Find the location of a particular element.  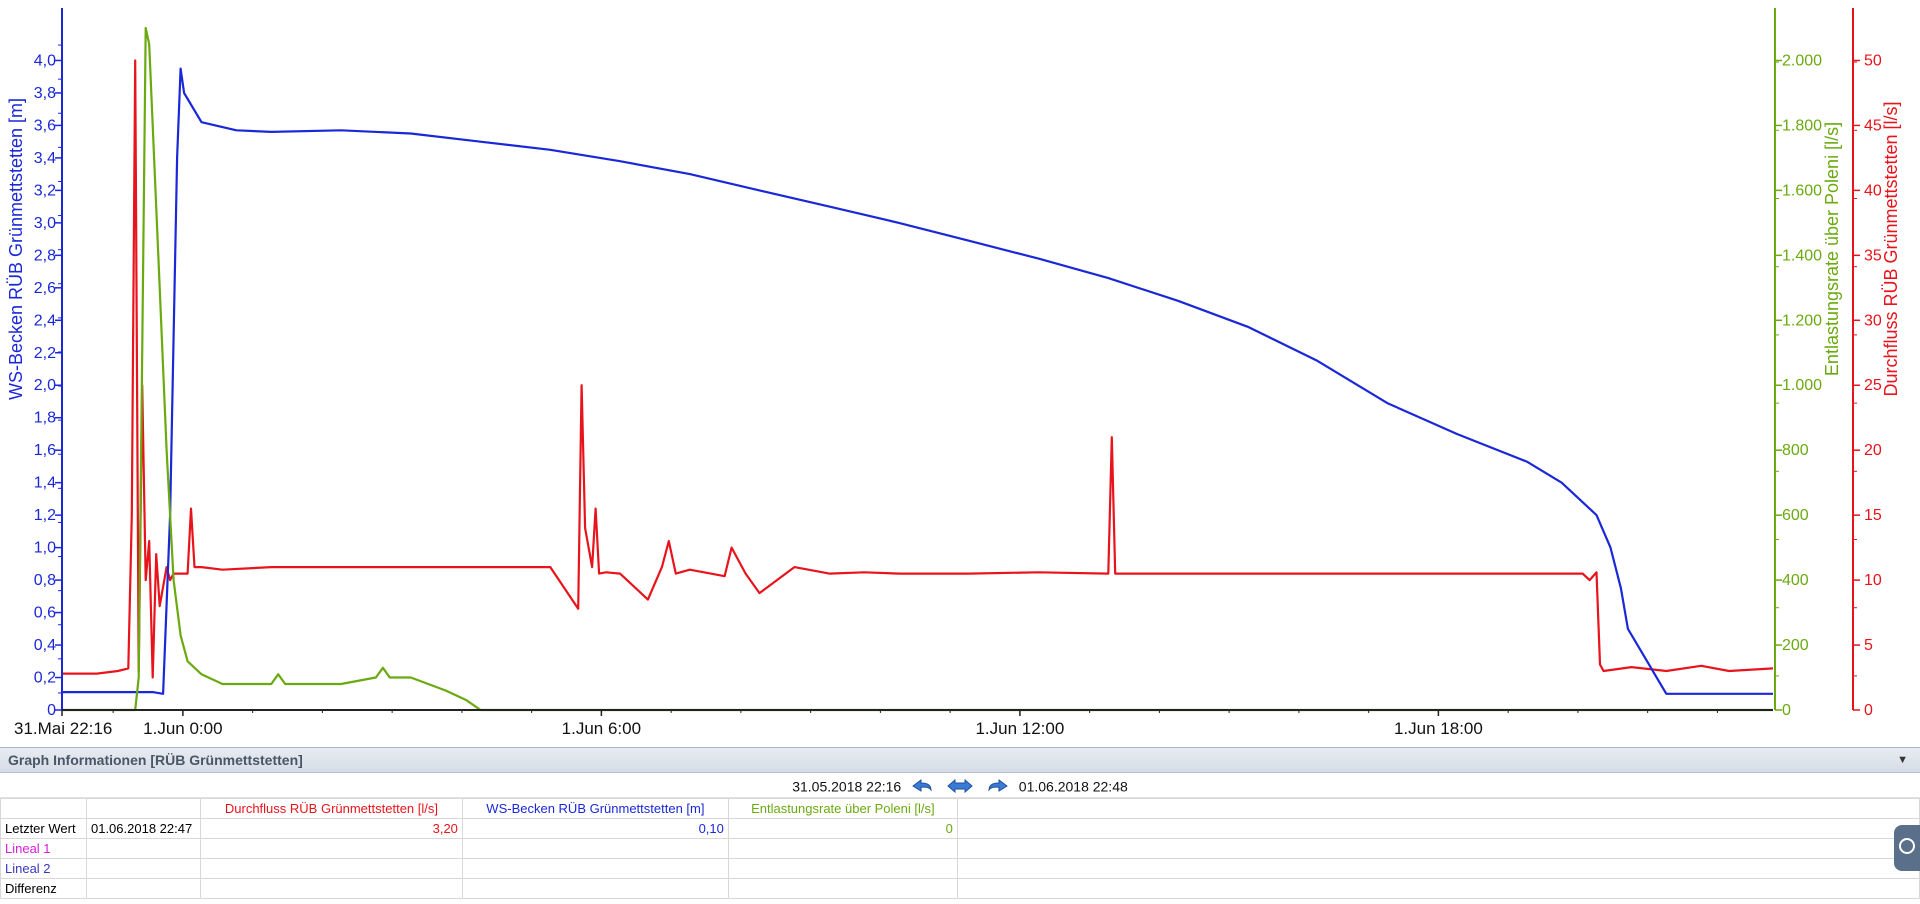

y-tick-label: 1.800 is located at coordinates (1802, 125).